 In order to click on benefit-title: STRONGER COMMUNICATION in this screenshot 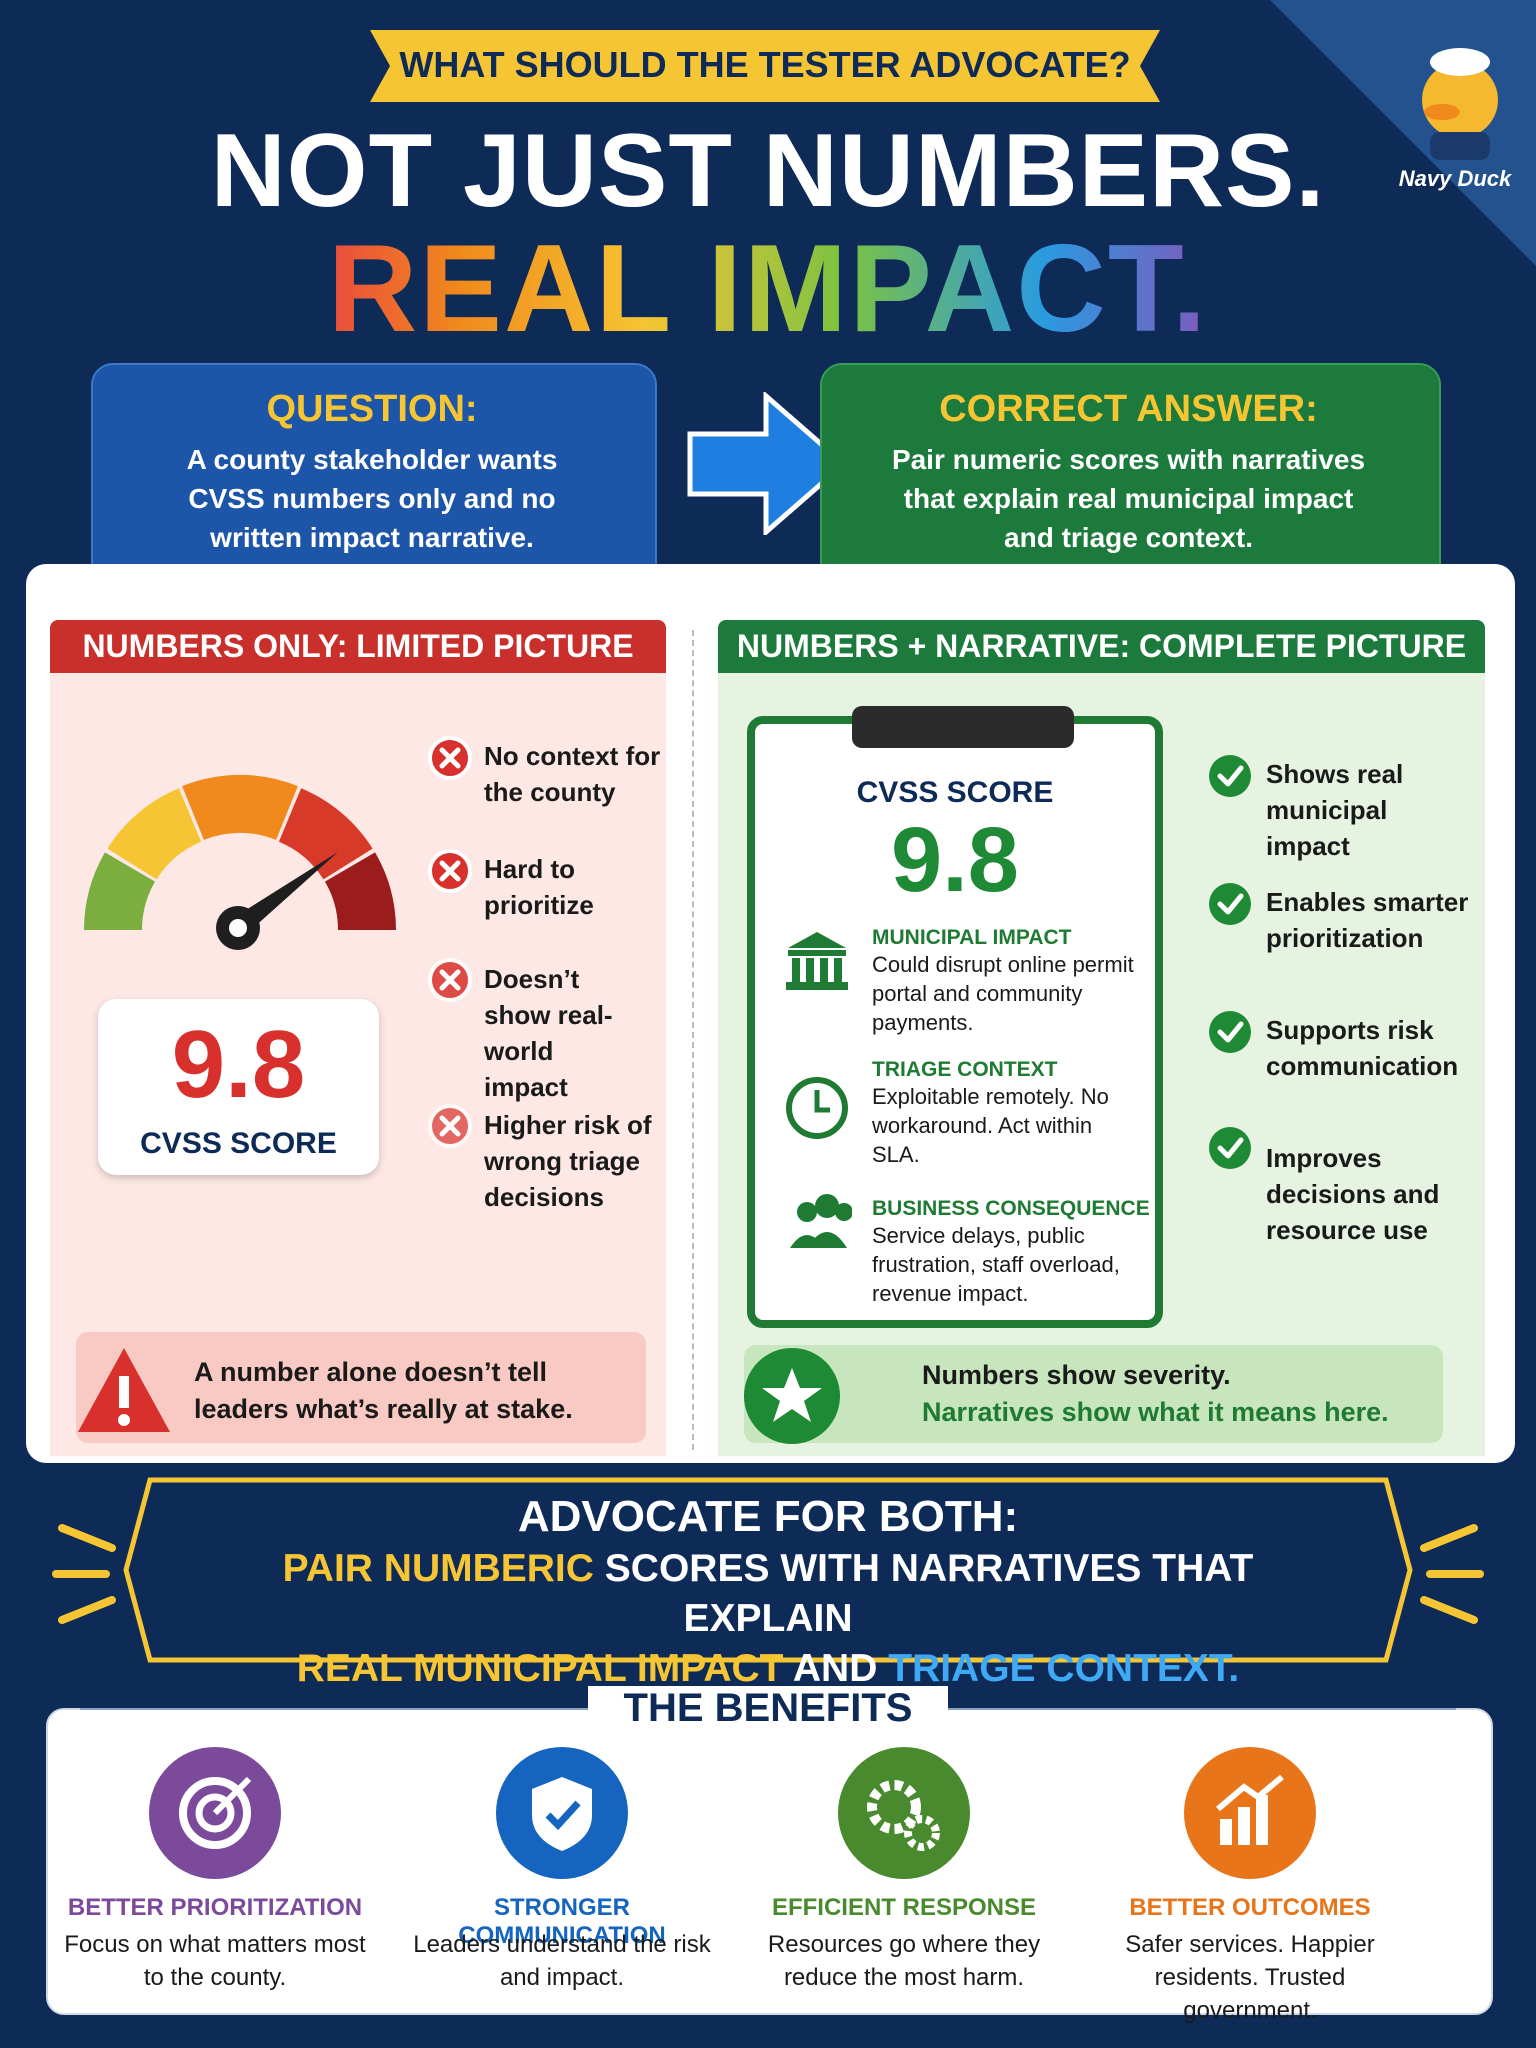, I will do `click(562, 1921)`.